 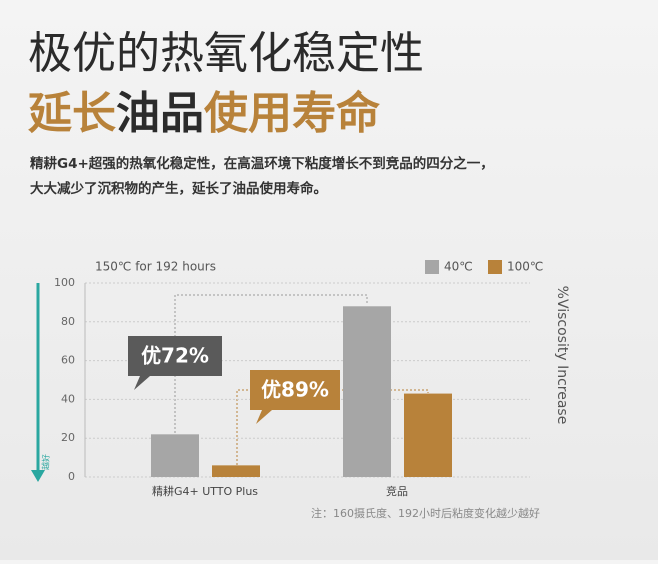 What do you see at coordinates (68, 437) in the screenshot?
I see `y-tick-label: 20` at bounding box center [68, 437].